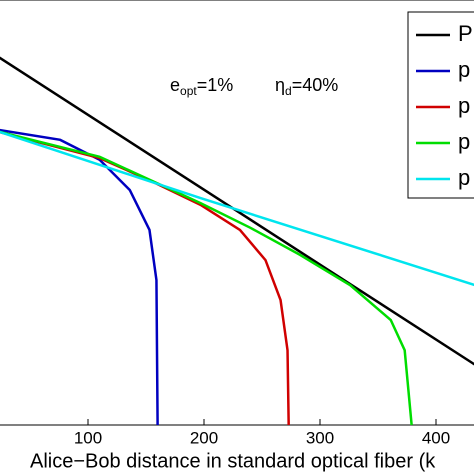  Describe the element at coordinates (440, 105) in the screenshot. I see `legend-box` at that location.